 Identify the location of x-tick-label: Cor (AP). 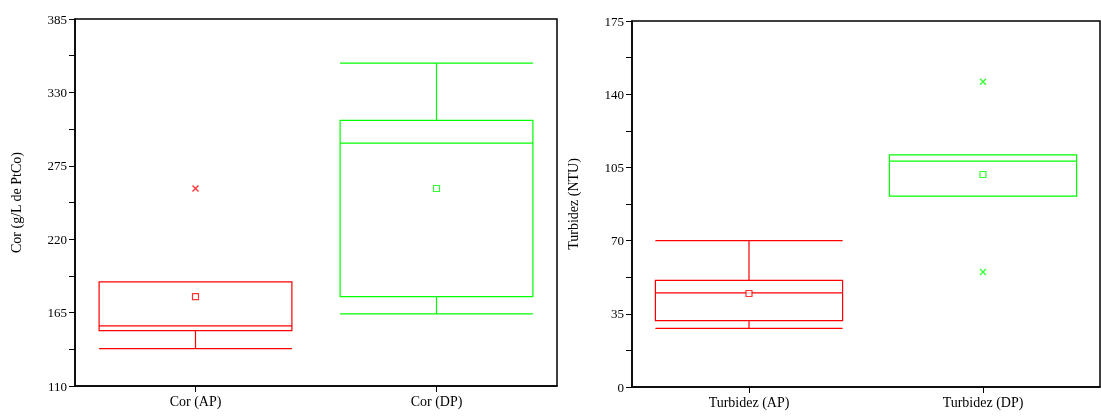
(195, 401).